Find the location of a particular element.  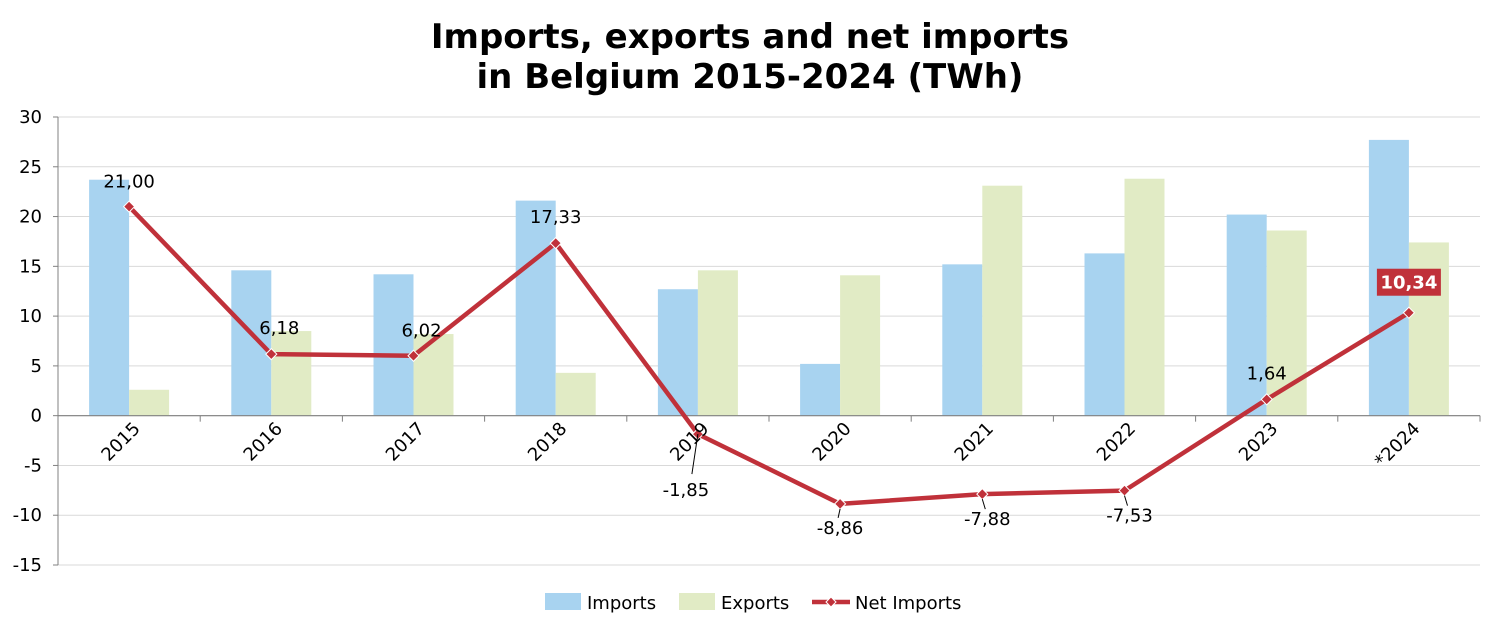

x-tick-label: 2020 is located at coordinates (831, 441).